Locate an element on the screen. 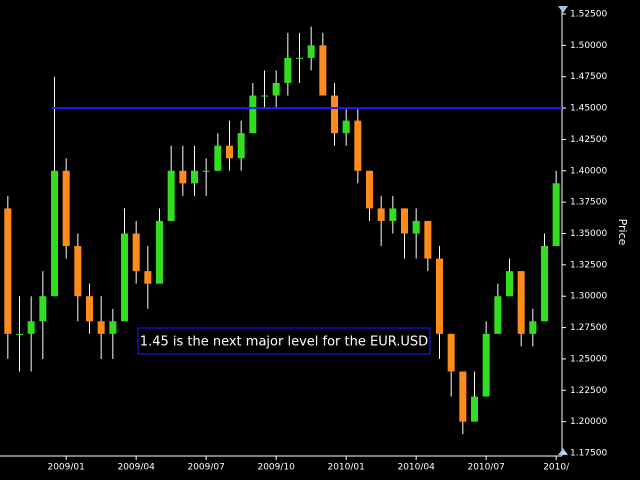 This screenshot has height=480, width=640. x-tick-label: 2009/04 is located at coordinates (136, 468).